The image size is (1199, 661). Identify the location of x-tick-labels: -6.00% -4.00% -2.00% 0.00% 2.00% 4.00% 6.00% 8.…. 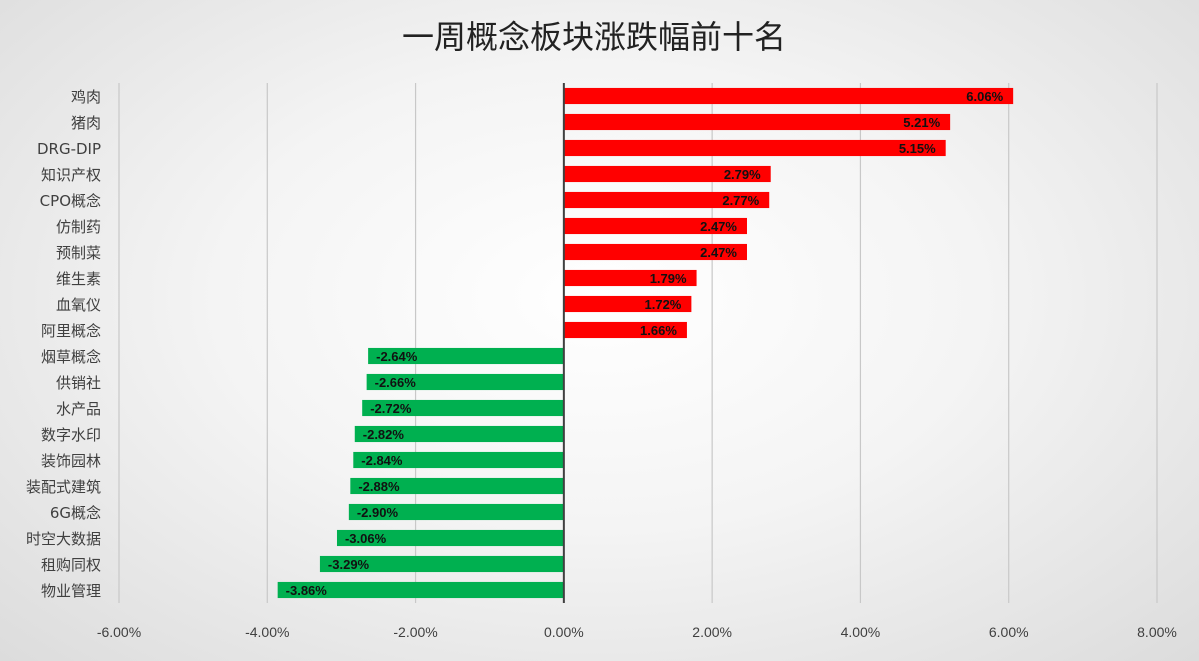
(637, 632).